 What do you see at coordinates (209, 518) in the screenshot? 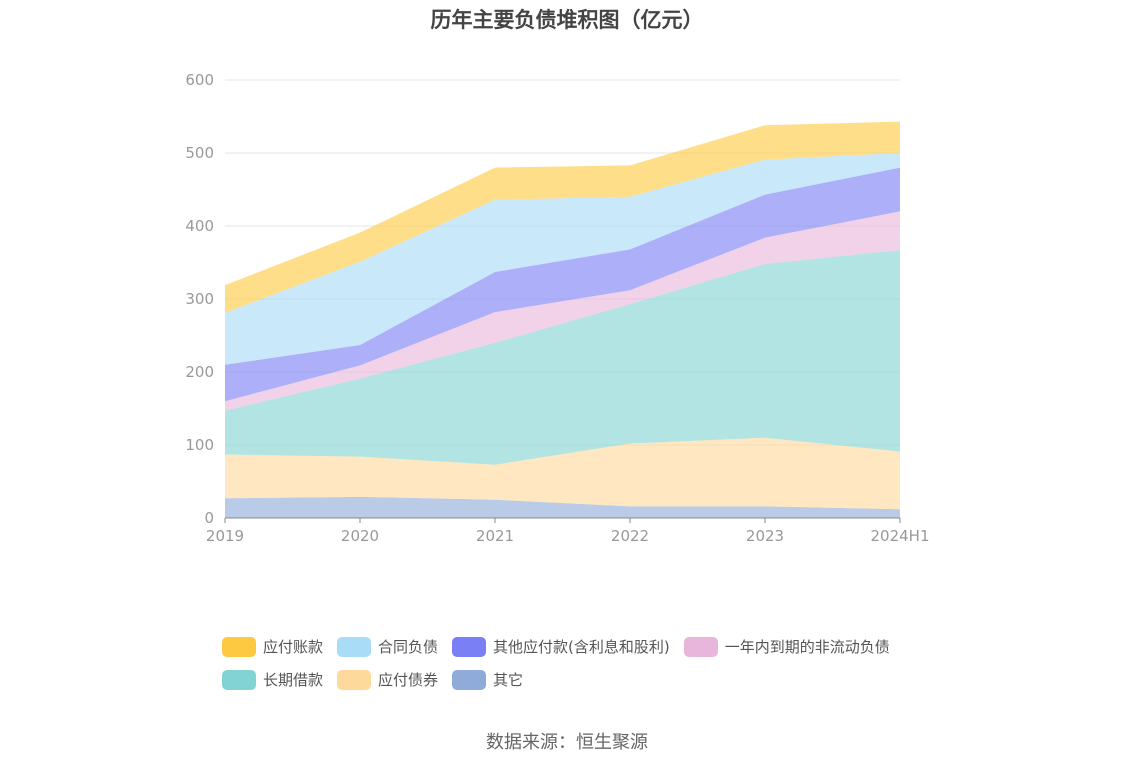
I see `y-tick-label: 0` at bounding box center [209, 518].